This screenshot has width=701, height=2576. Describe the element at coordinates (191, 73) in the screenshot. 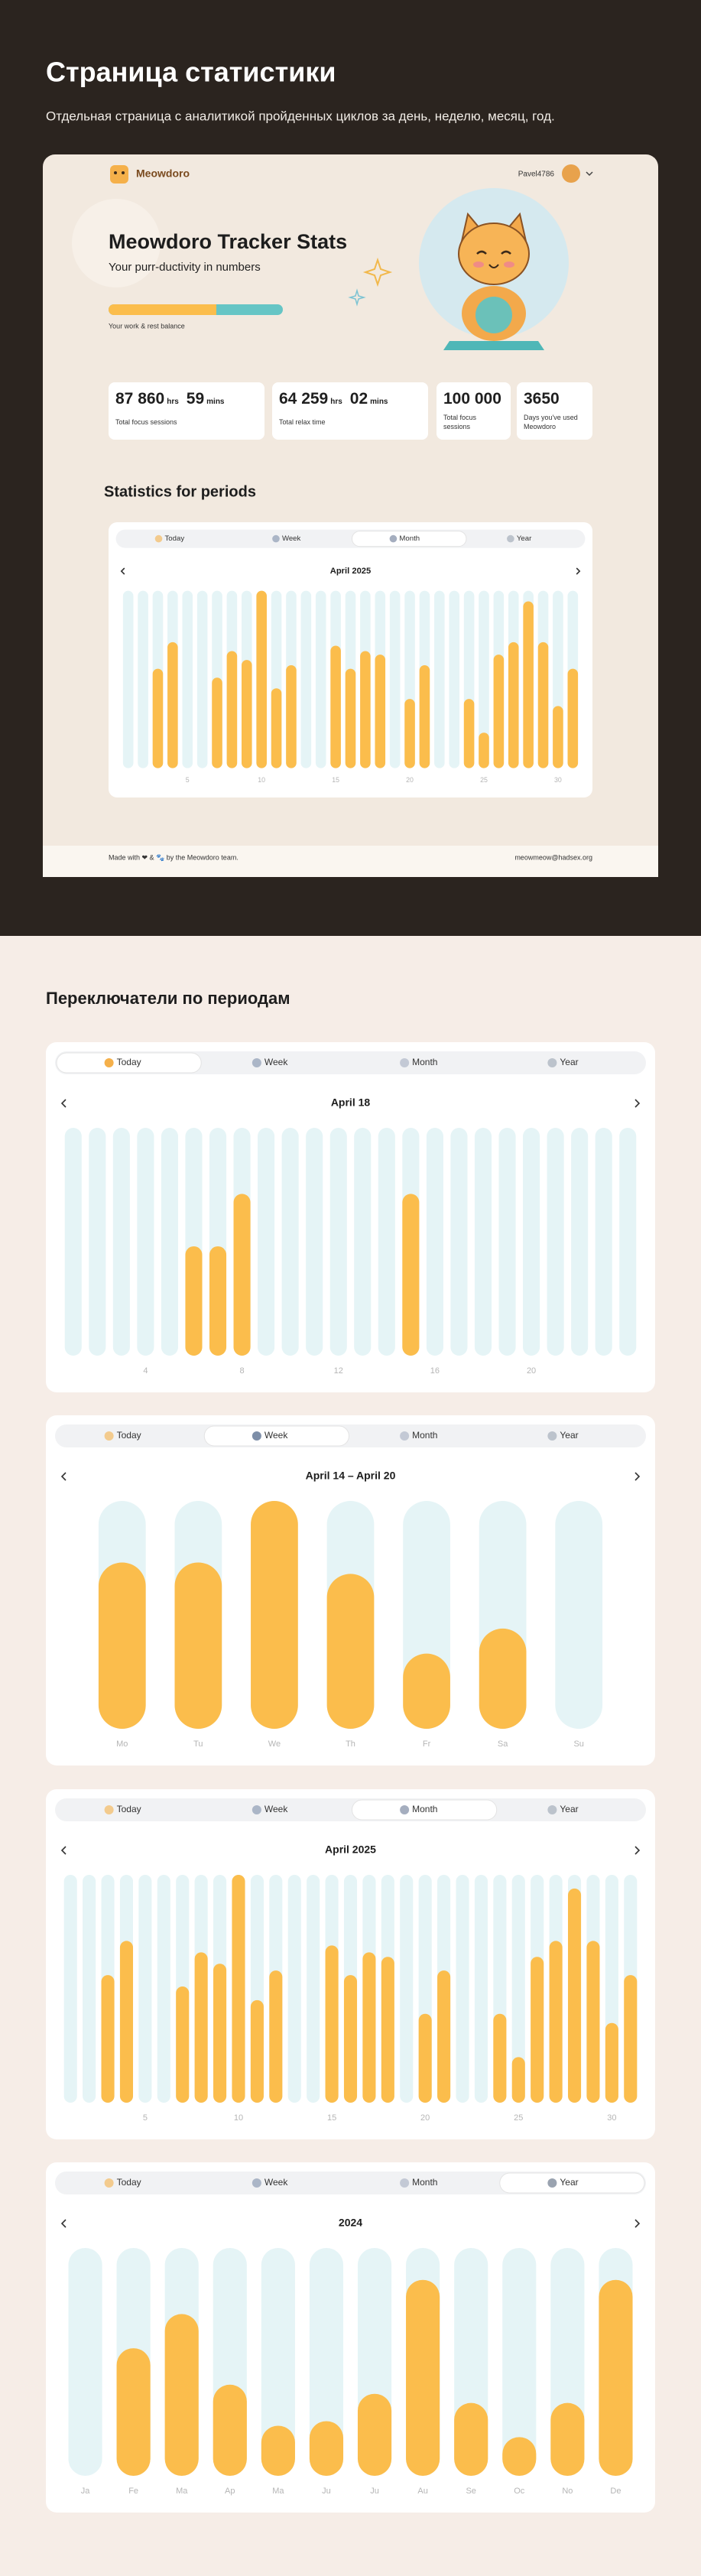

I see `page-title: Страница статистики` at that location.